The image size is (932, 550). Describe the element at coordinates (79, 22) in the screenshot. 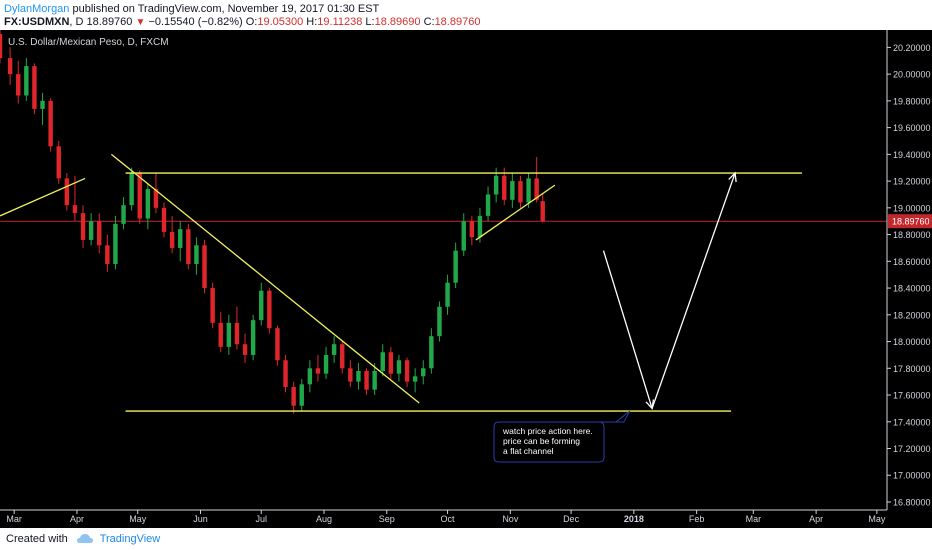

I see `interval-label: D` at that location.